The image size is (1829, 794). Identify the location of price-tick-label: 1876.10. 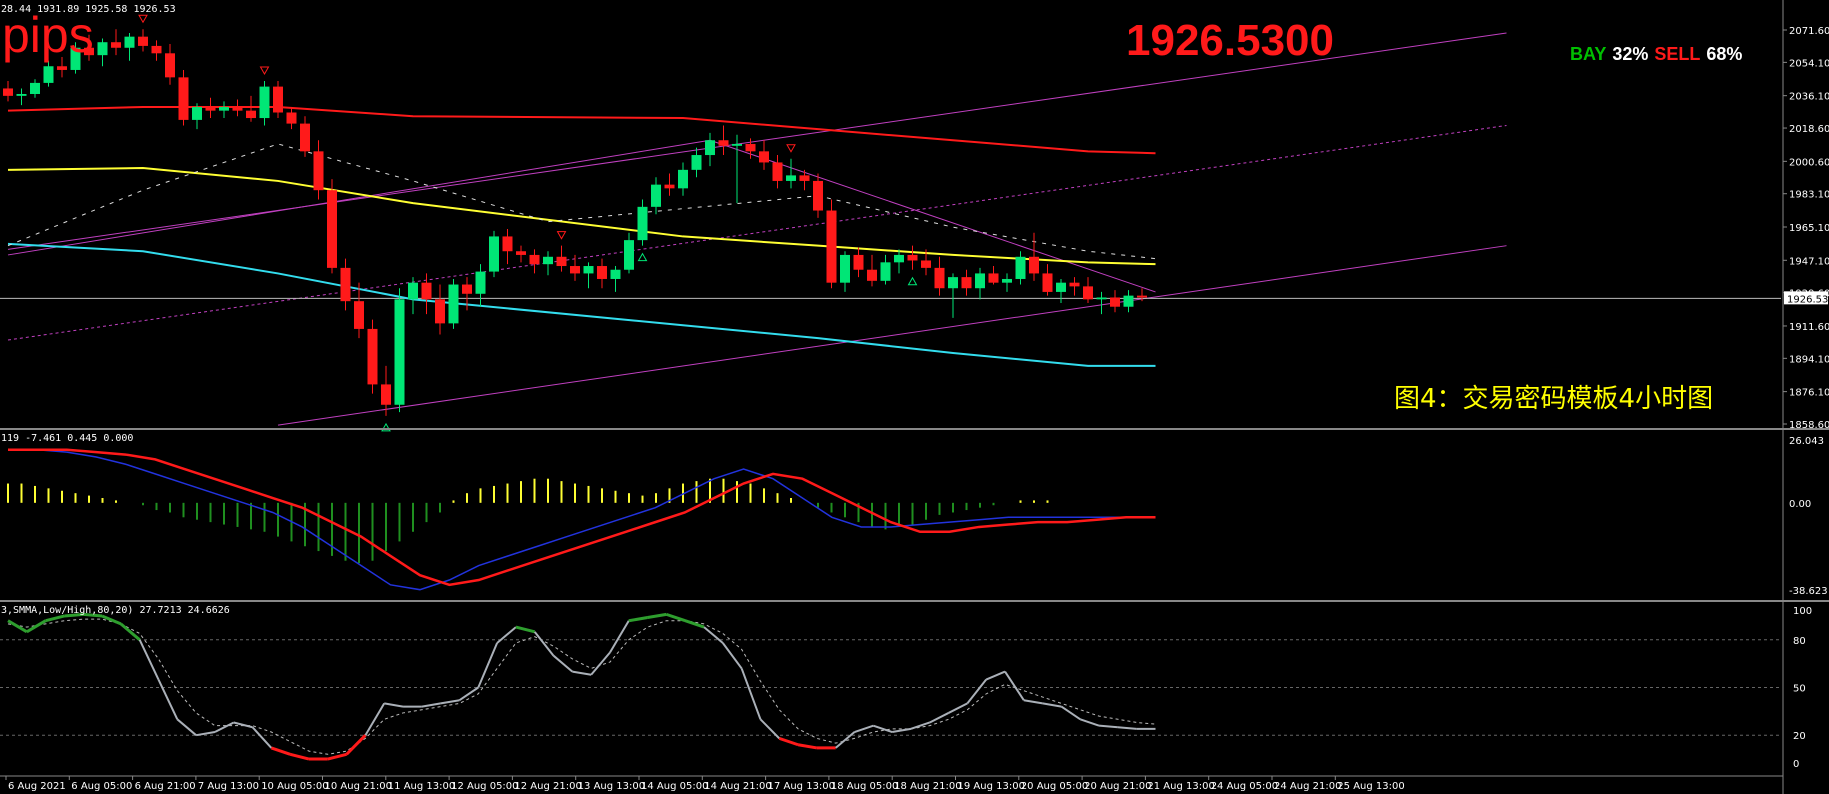
(1809, 393).